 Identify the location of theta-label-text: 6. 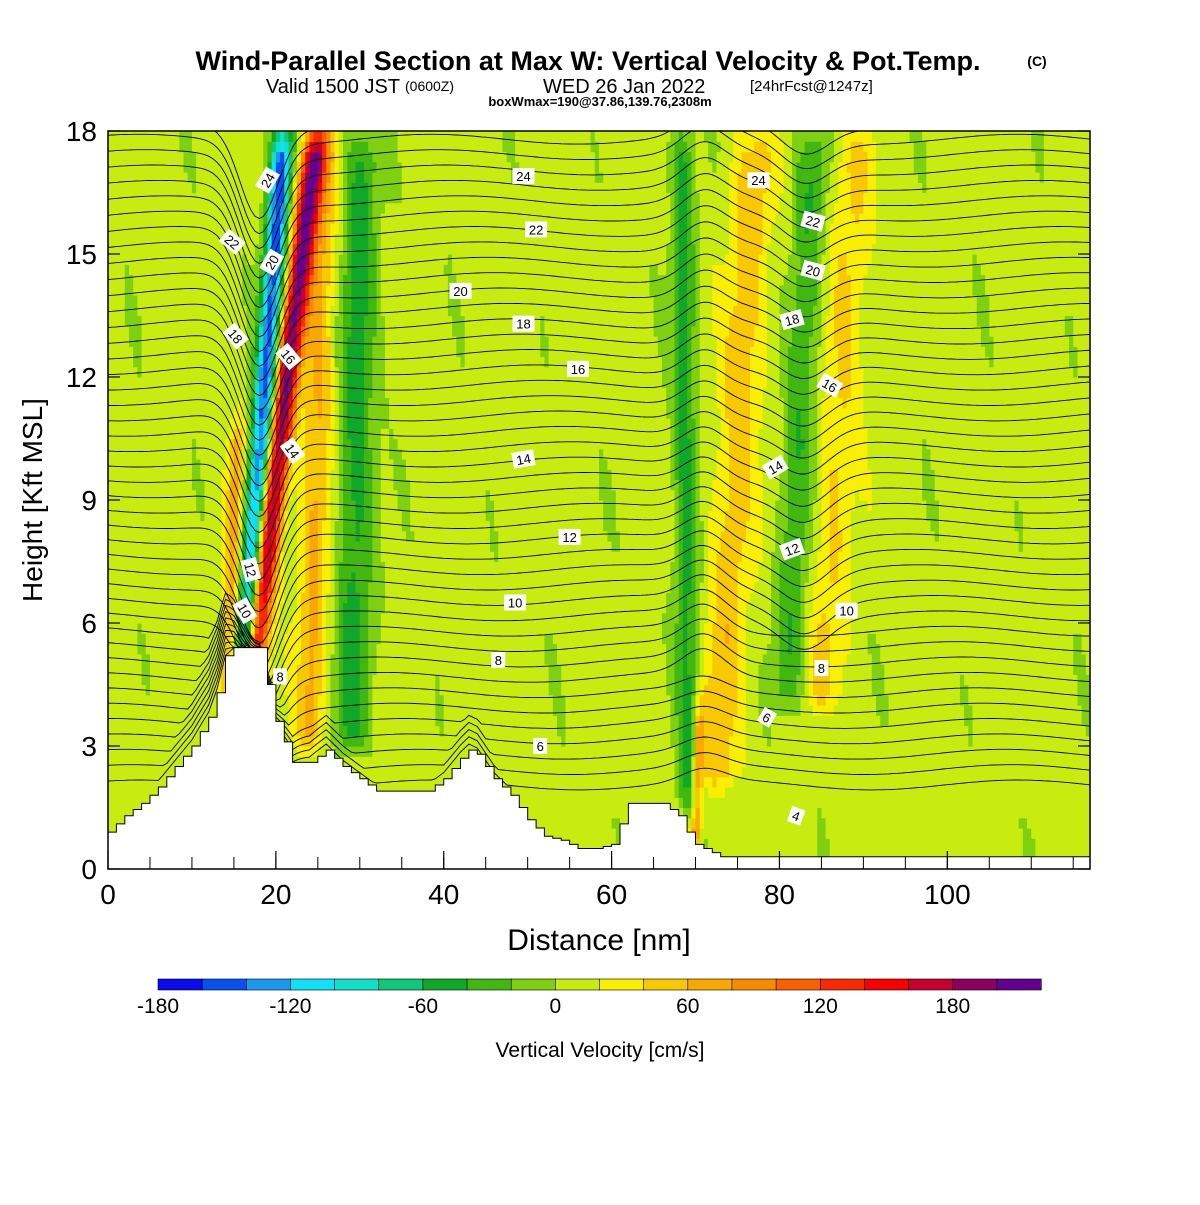
(540, 746).